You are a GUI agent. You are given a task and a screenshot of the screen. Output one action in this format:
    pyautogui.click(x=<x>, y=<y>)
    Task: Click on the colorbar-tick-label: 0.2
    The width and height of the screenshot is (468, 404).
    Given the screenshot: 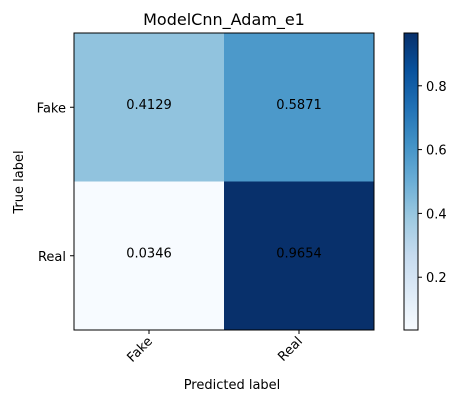 What is the action you would take?
    pyautogui.click(x=436, y=278)
    